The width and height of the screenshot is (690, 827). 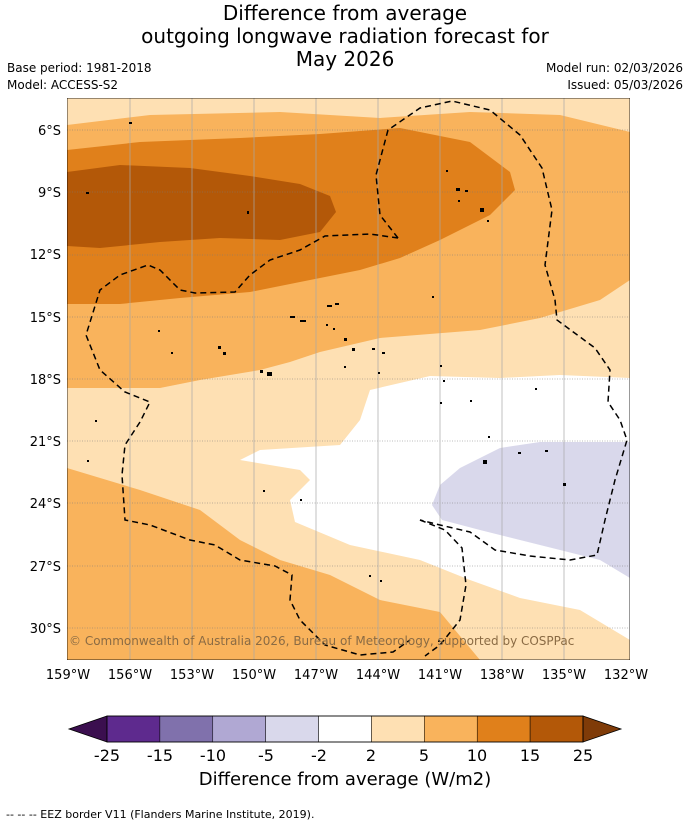 I want to click on lon-label-153w: 153°W, so click(x=192, y=675).